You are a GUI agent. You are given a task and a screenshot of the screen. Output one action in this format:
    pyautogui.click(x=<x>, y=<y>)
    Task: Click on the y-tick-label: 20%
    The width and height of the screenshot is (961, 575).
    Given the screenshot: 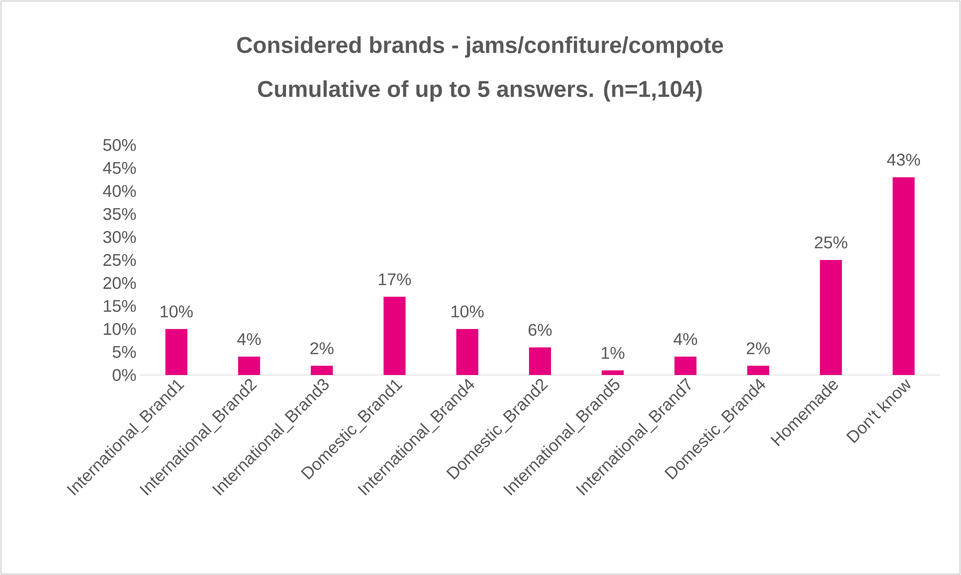 What is the action you would take?
    pyautogui.click(x=119, y=282)
    